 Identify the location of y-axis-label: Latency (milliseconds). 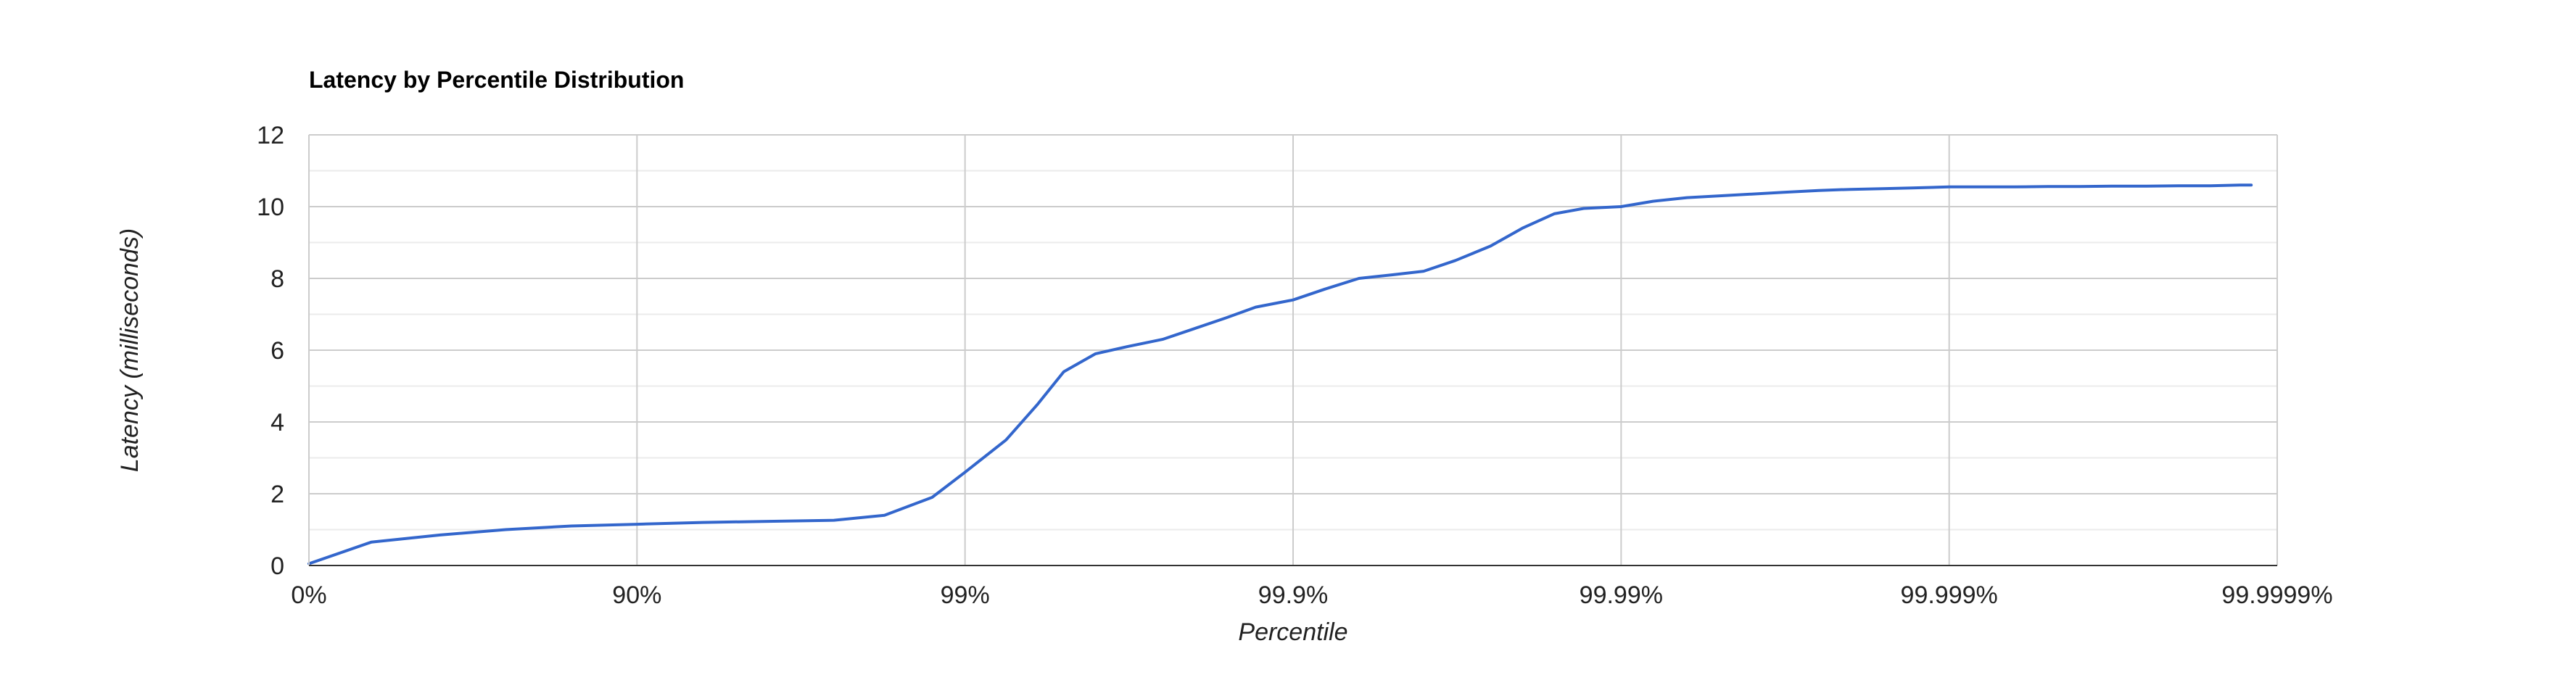
(130, 350).